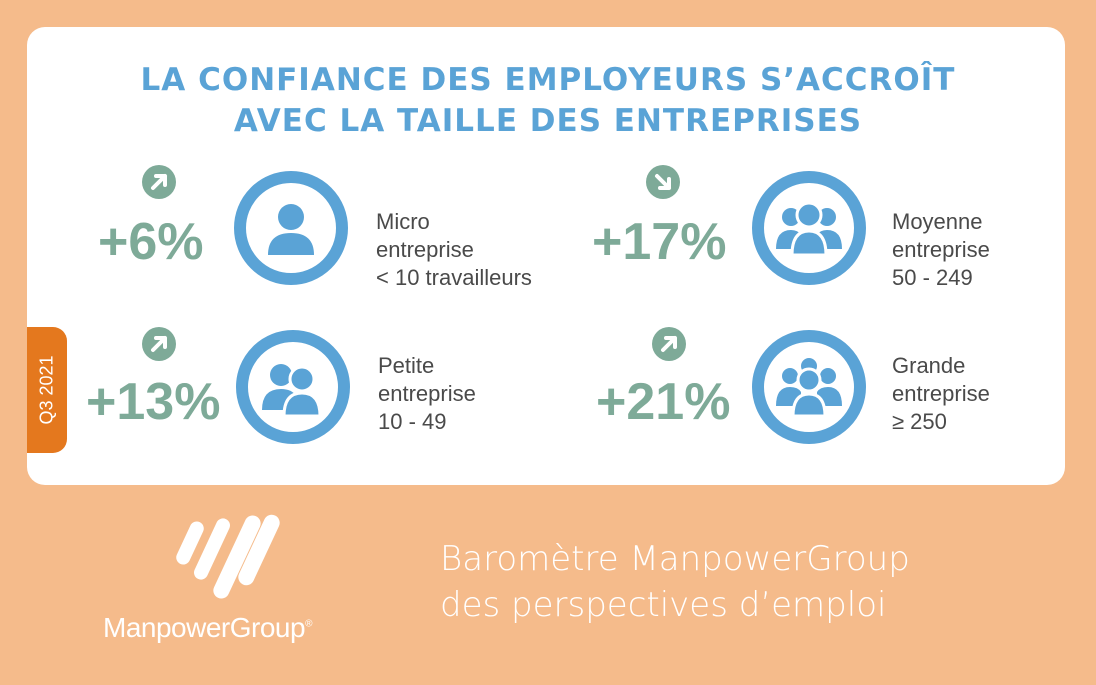 The height and width of the screenshot is (685, 1096). I want to click on brand-name: ManpowerGroup®, so click(233, 628).